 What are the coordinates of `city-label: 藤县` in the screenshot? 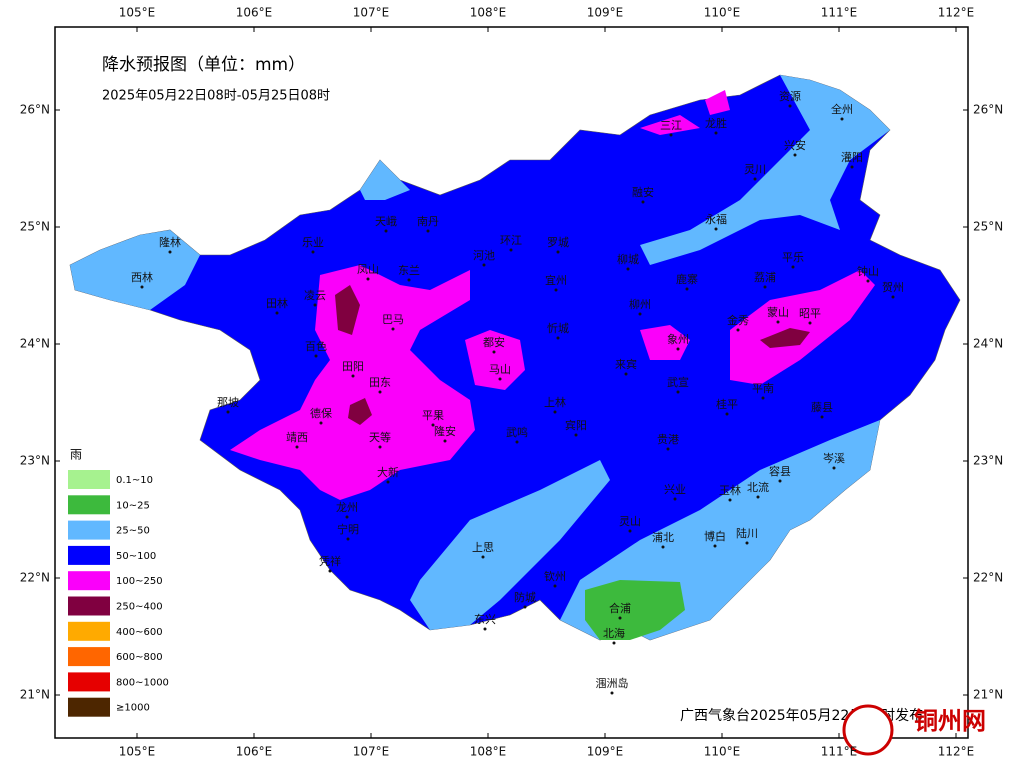 It's located at (822, 407).